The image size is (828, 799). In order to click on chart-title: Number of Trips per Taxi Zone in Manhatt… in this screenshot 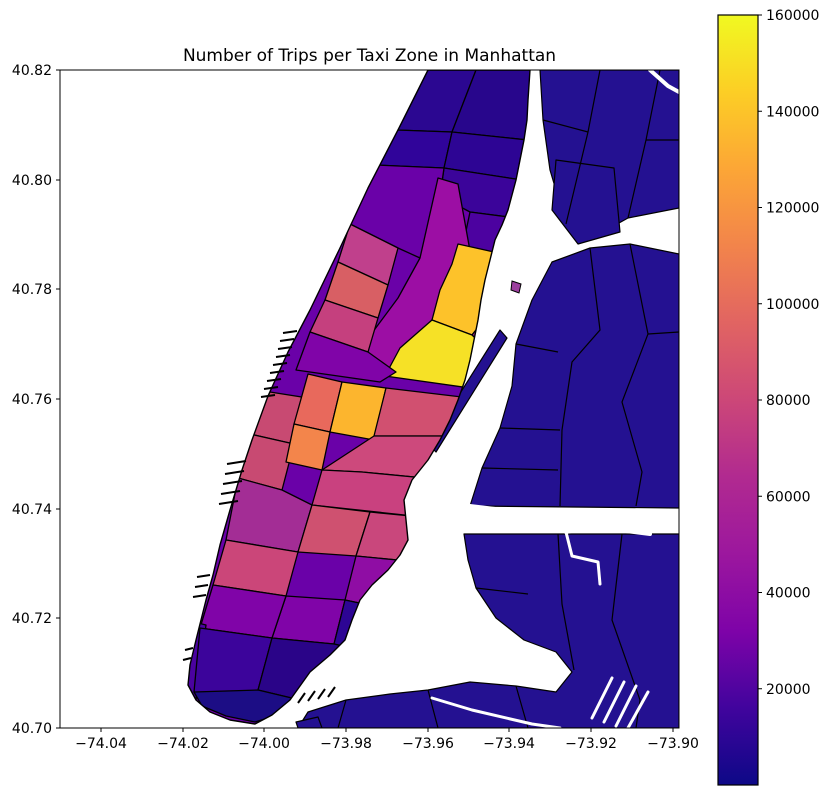, I will do `click(369, 56)`.